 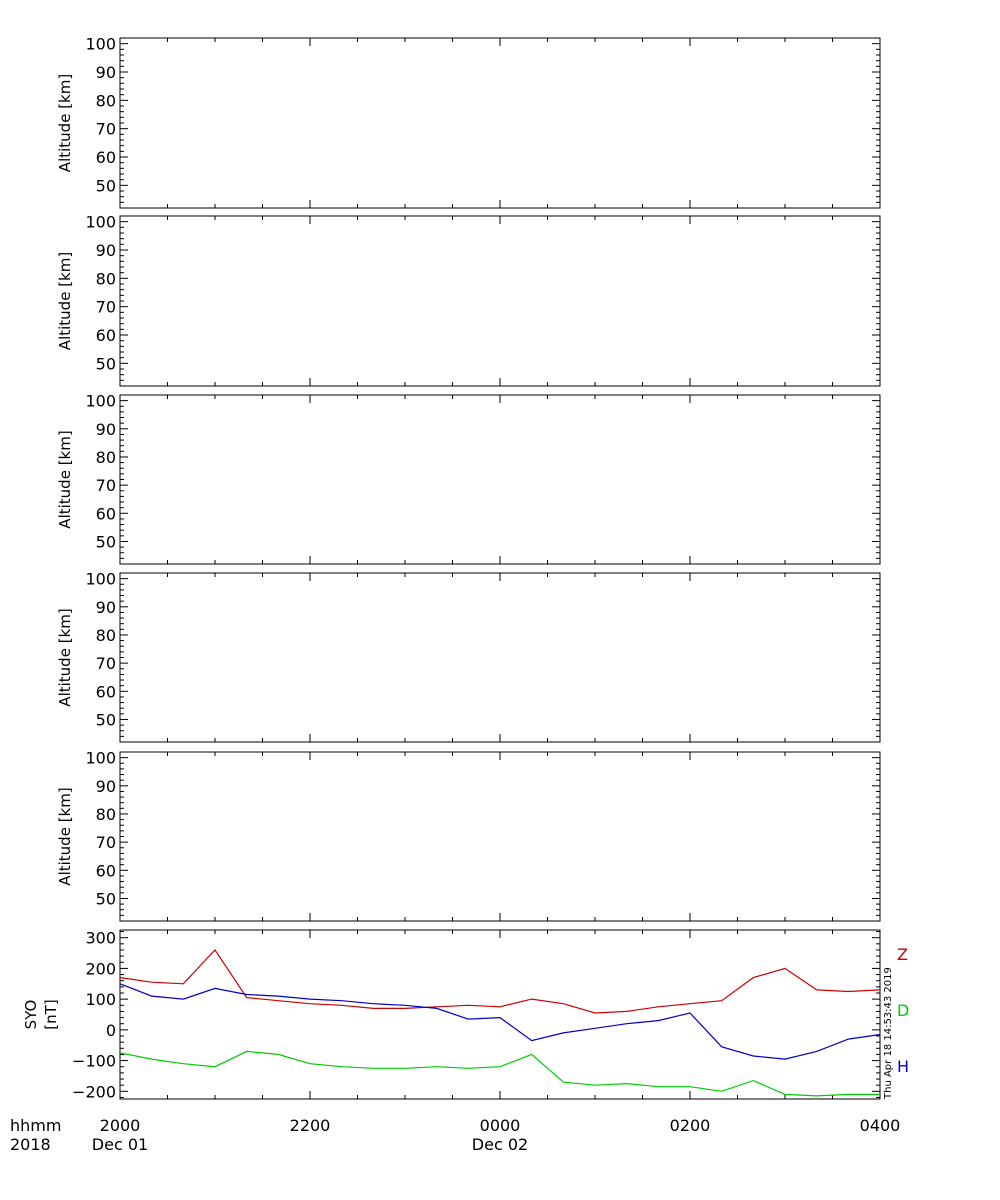 I want to click on panel-6: −200 −100 0 100 200 300 SYO [nT], so click(x=451, y=1015).